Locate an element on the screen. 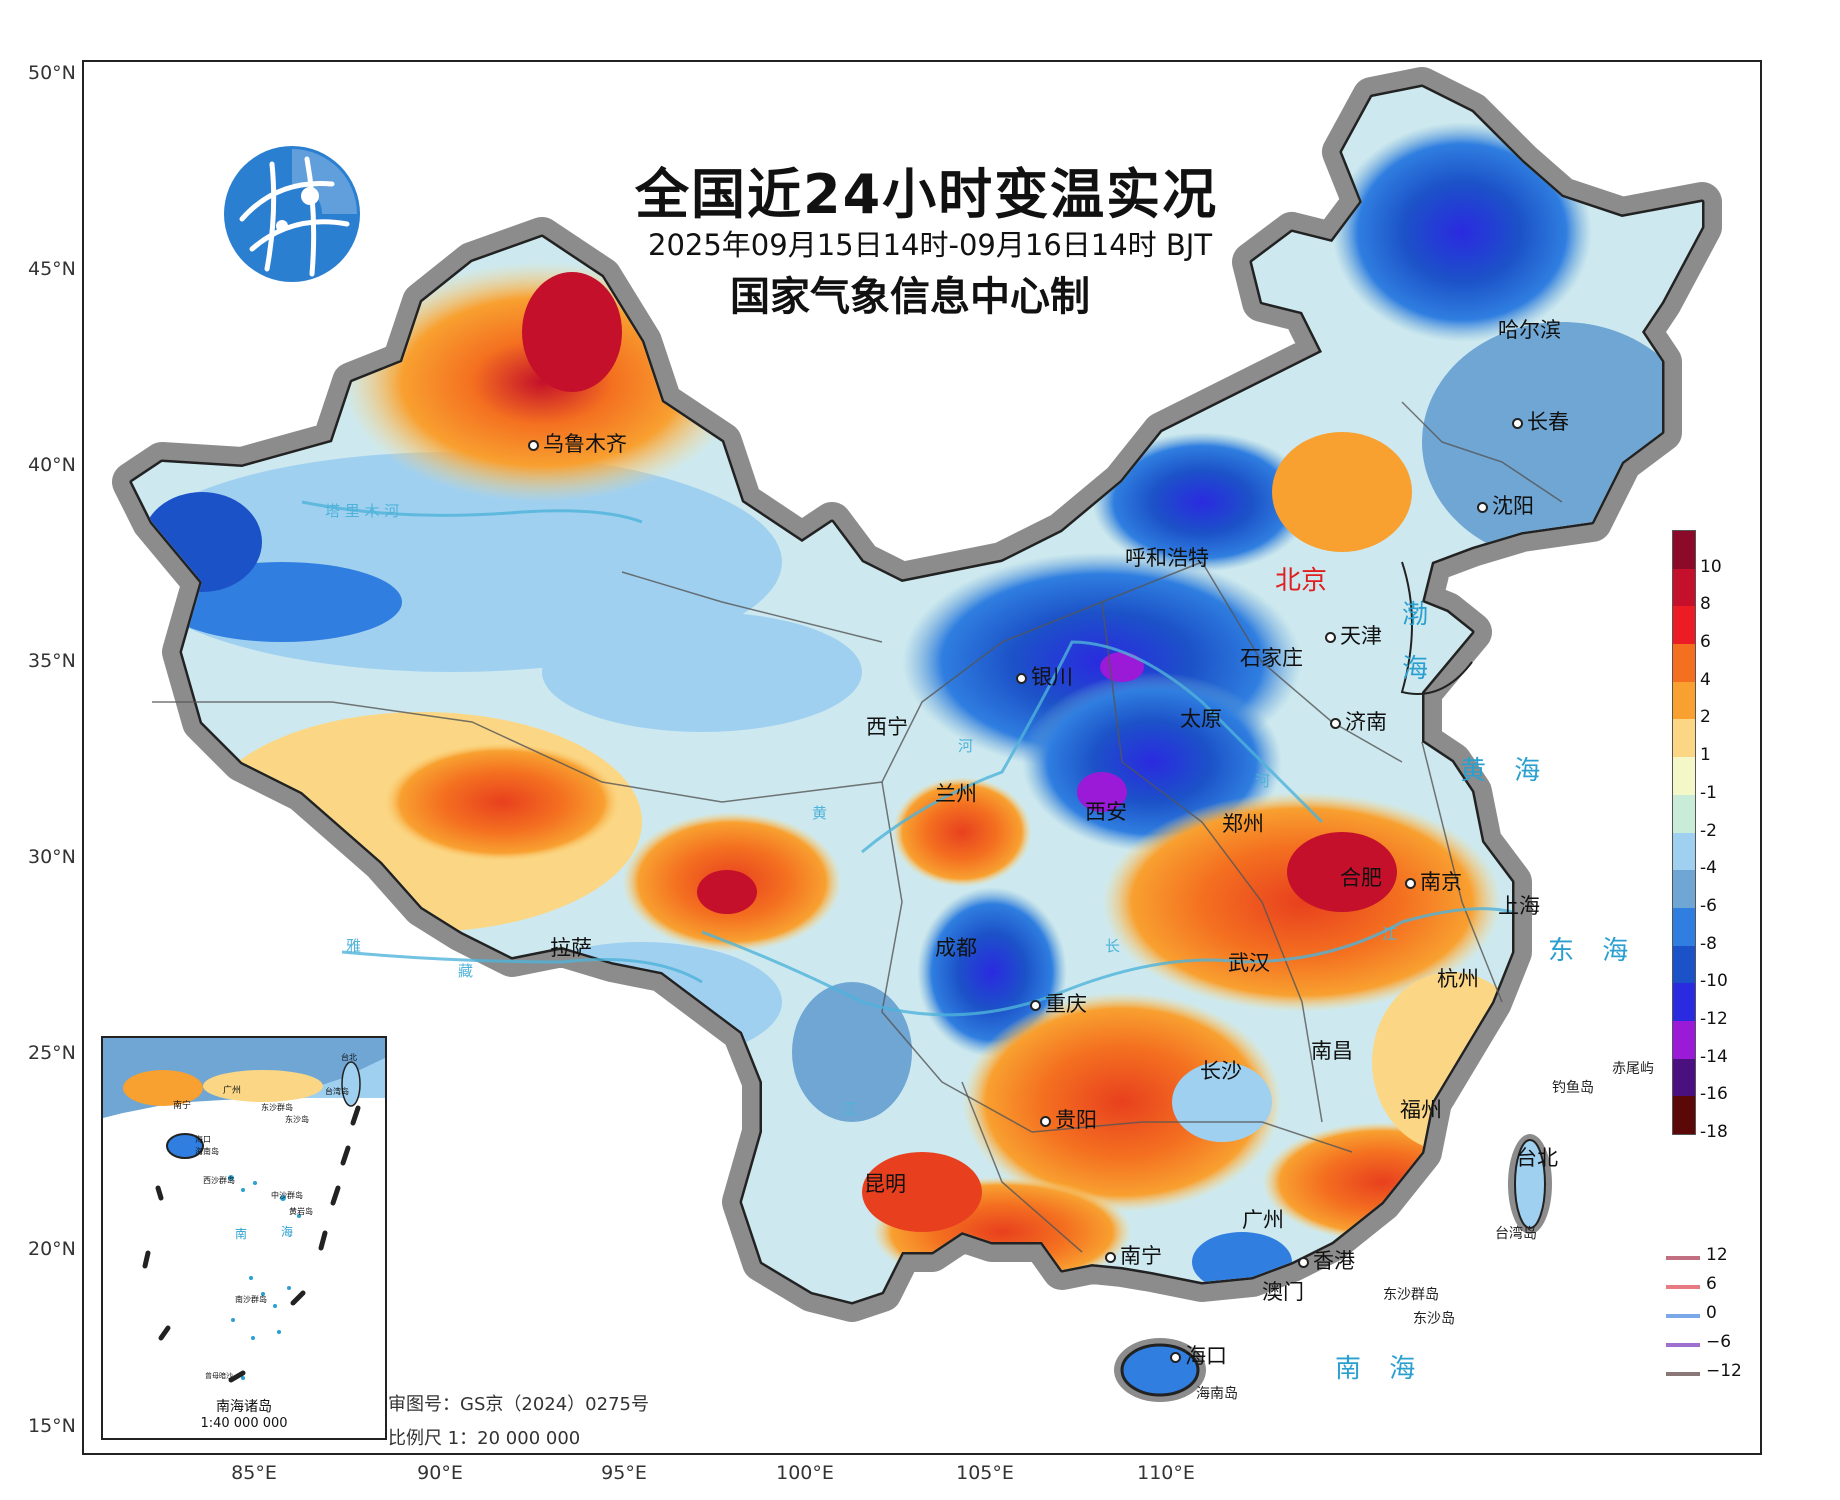 This screenshot has height=1500, width=1840. city-label: 长沙 is located at coordinates (1221, 1071).